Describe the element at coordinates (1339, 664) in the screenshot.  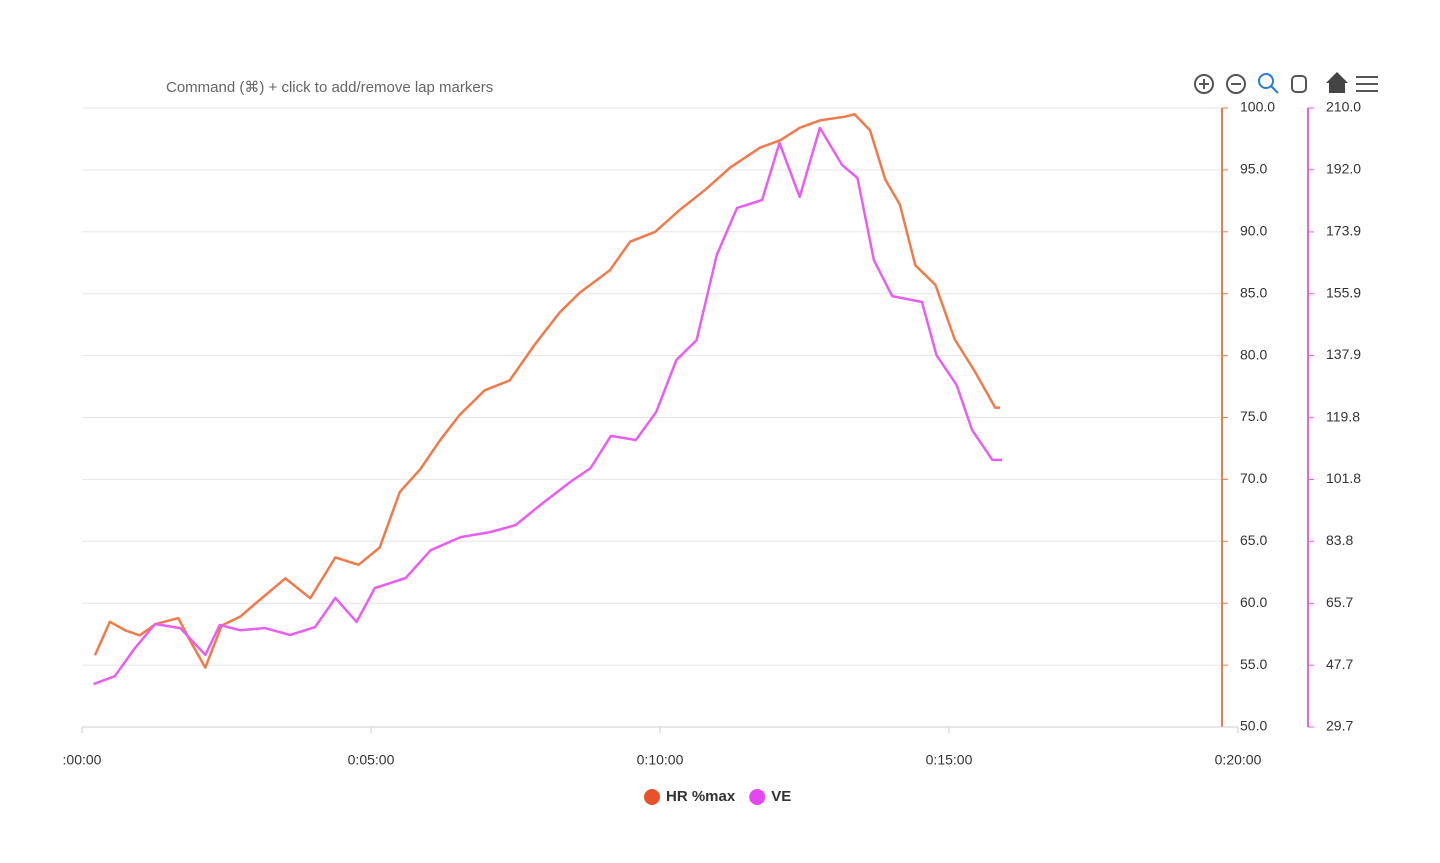
I see `y2-tick-label: 47.7` at that location.